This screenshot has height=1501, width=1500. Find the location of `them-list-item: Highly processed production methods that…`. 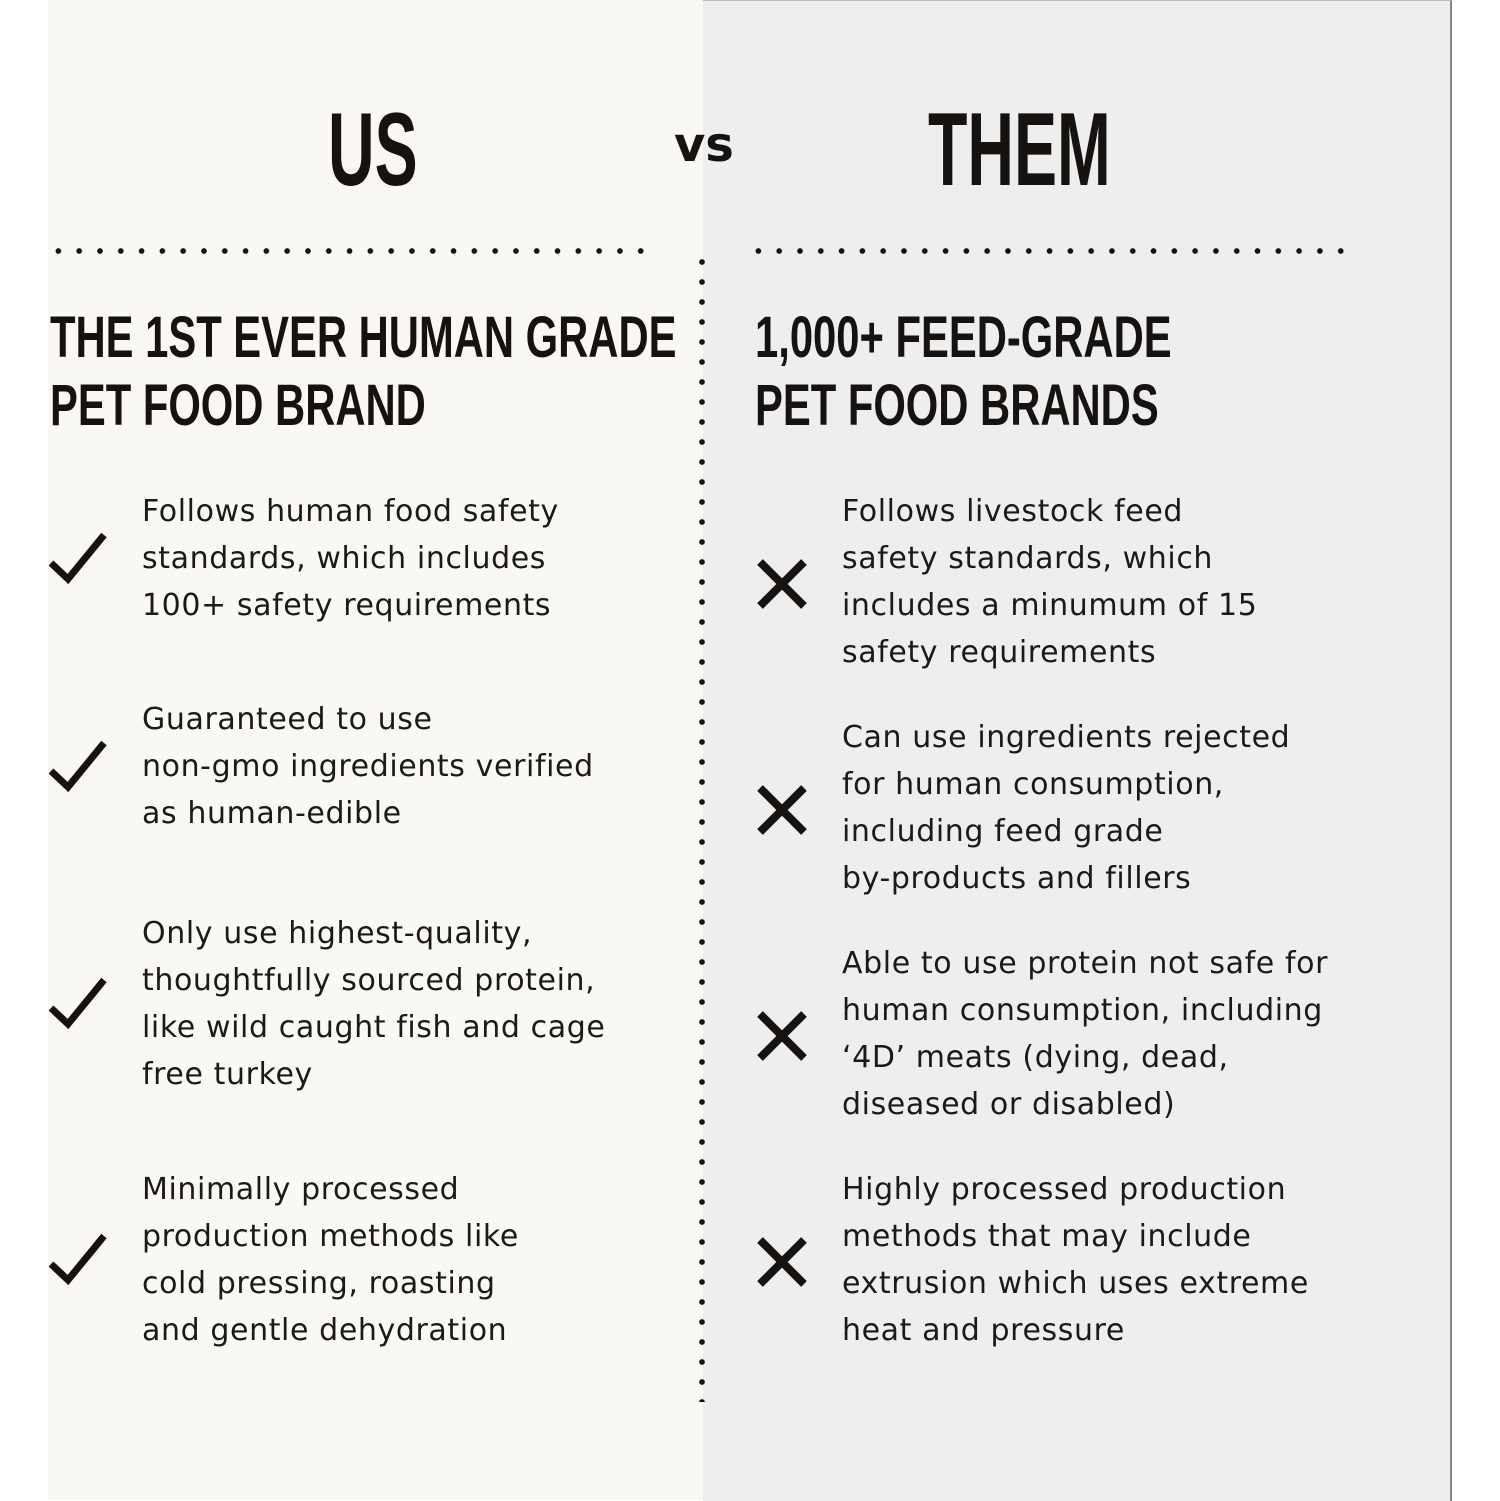

them-list-item: Highly processed production methods that… is located at coordinates (1075, 1260).